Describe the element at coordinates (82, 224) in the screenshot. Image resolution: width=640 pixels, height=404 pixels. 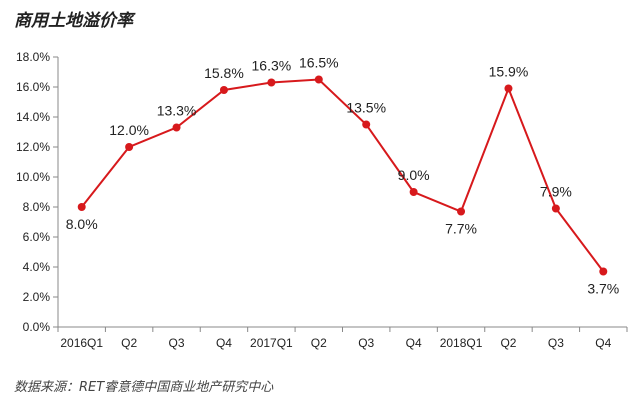
I see `data-label: 8.0%` at that location.